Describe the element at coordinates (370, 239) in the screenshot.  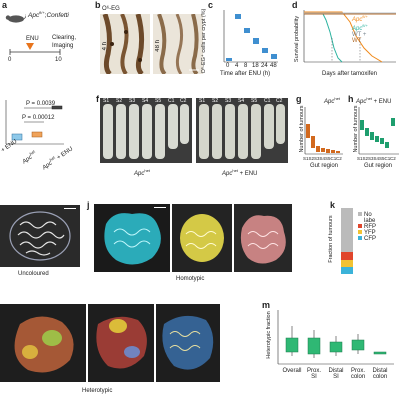
I see `k-legend-4: CFP` at that location.